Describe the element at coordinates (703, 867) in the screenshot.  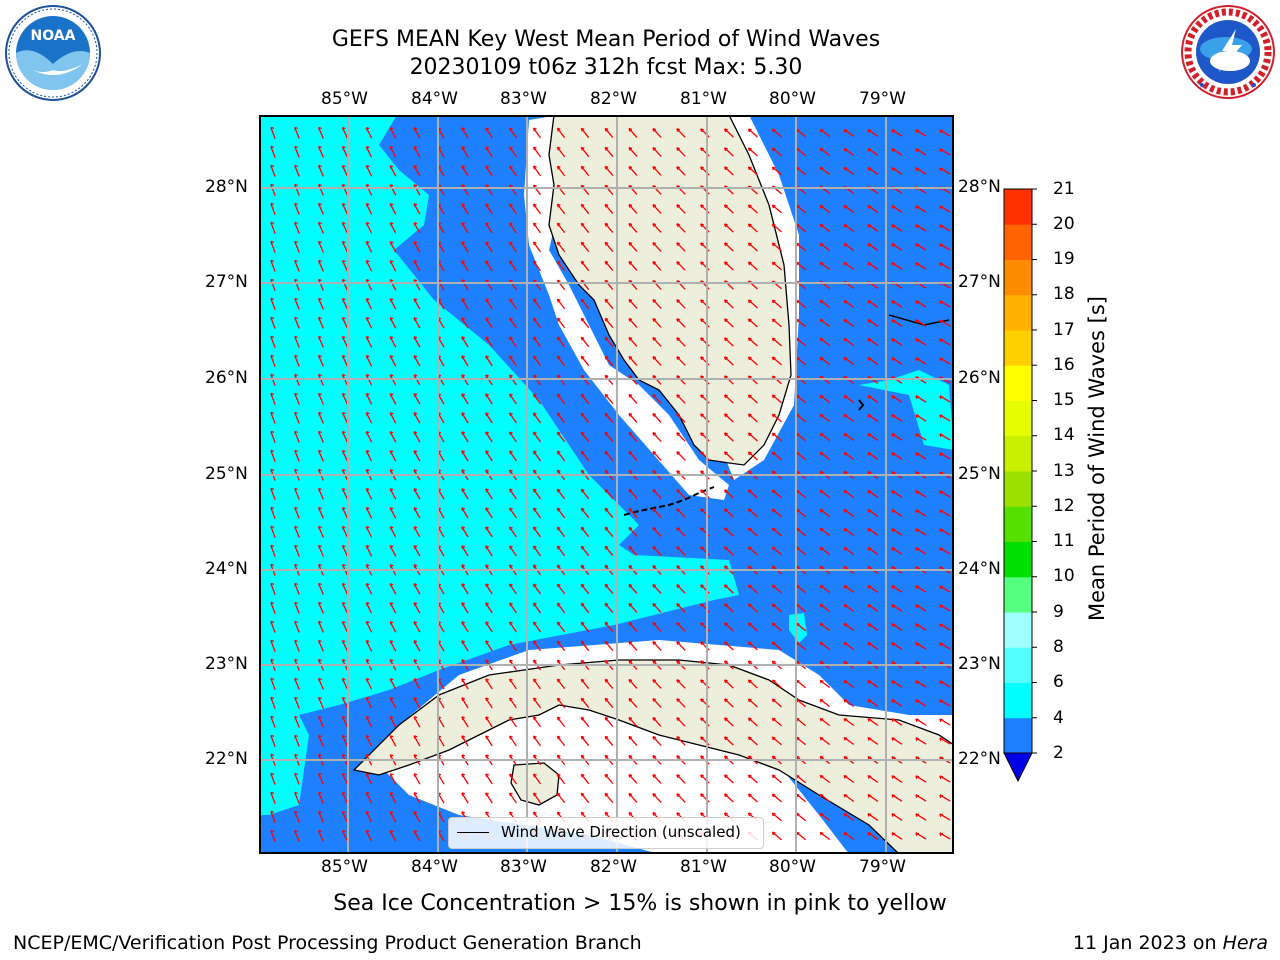
I see `lon-label: 81°W` at that location.